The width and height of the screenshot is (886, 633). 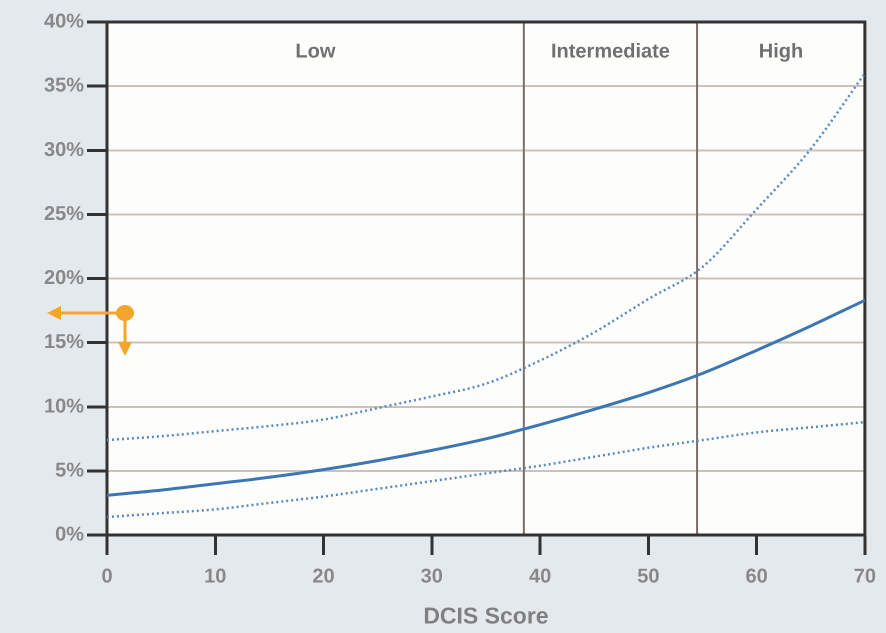 I want to click on annotation: Intermediate, so click(x=610, y=51).